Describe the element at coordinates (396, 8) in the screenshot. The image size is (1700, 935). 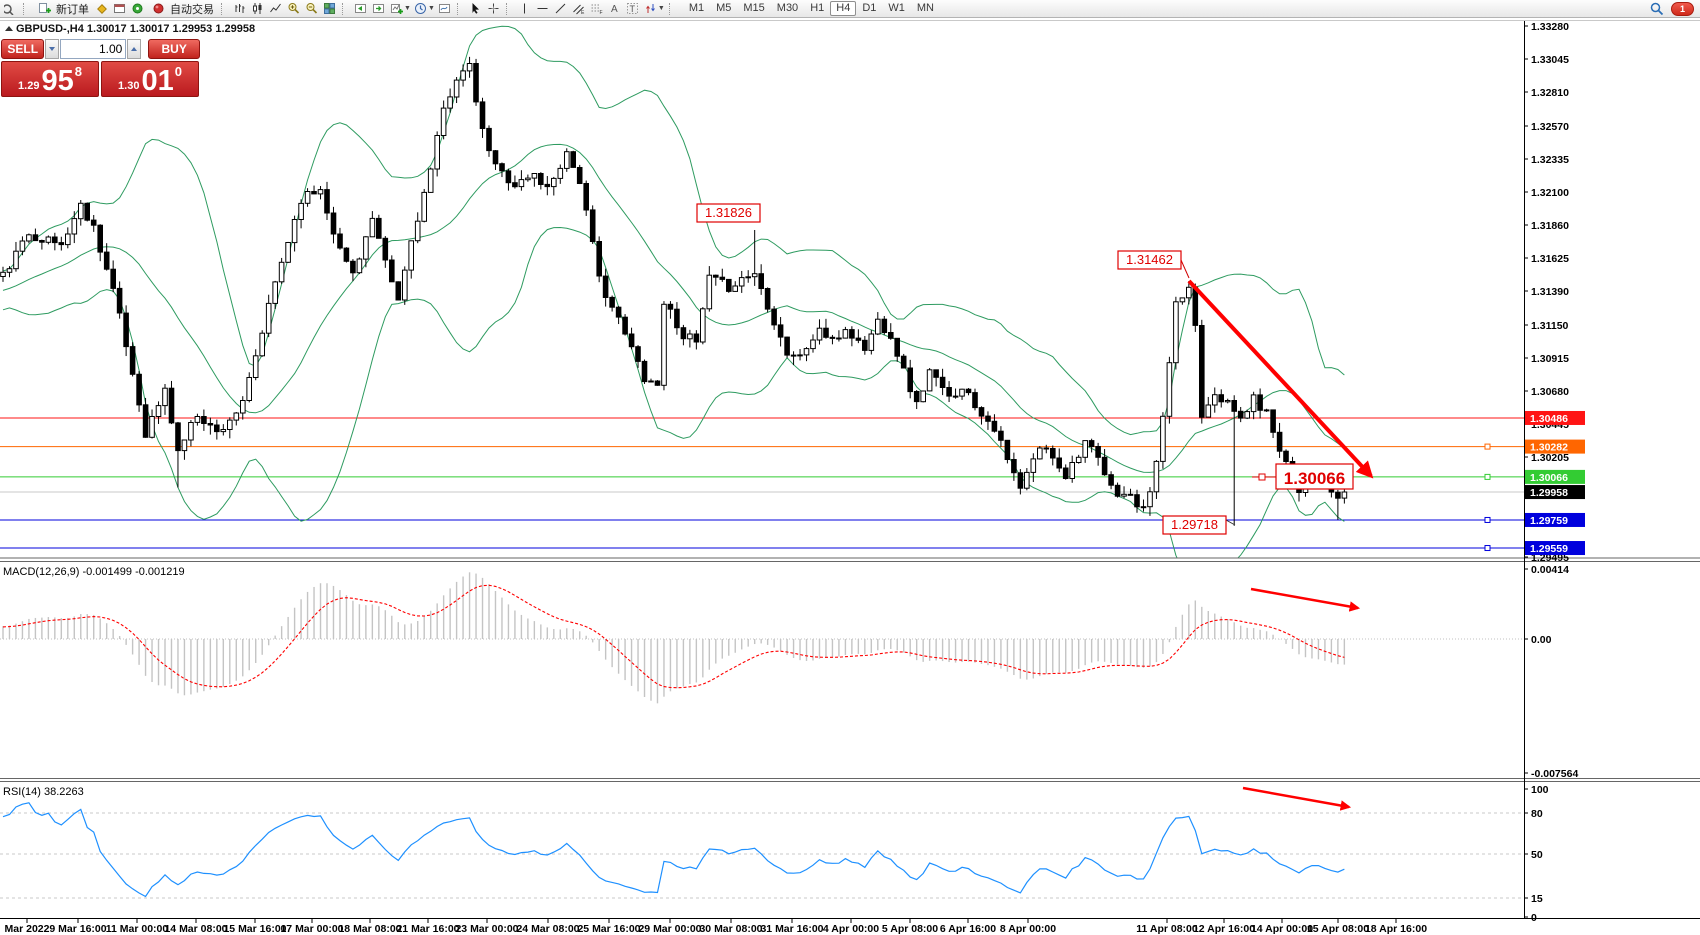
I see `add-indicator-icon` at that location.